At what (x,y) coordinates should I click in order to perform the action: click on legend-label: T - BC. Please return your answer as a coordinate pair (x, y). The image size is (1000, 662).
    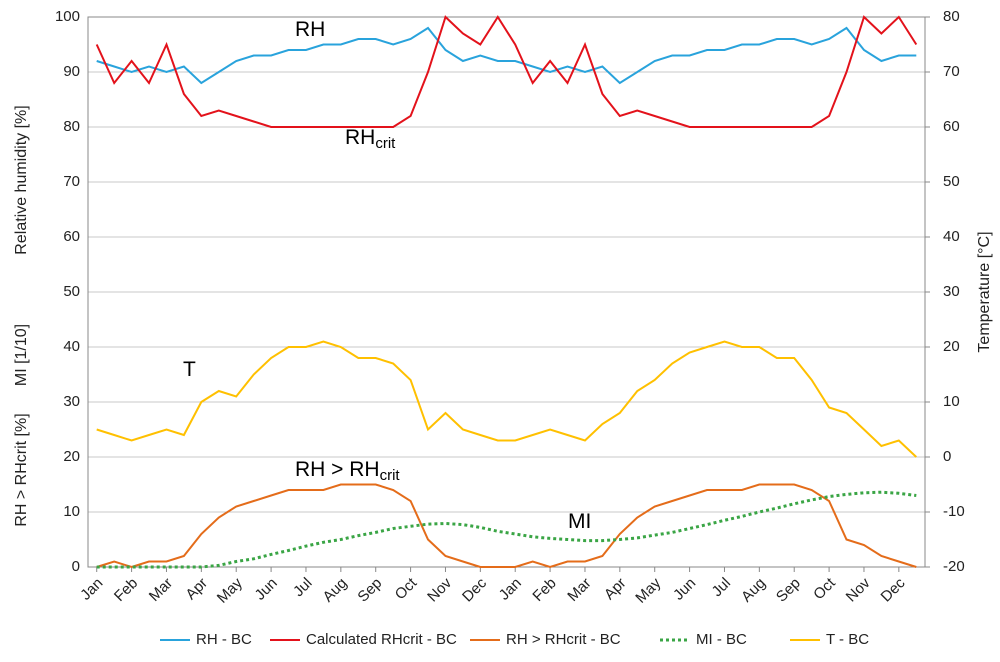
    Looking at the image, I should click on (847, 639).